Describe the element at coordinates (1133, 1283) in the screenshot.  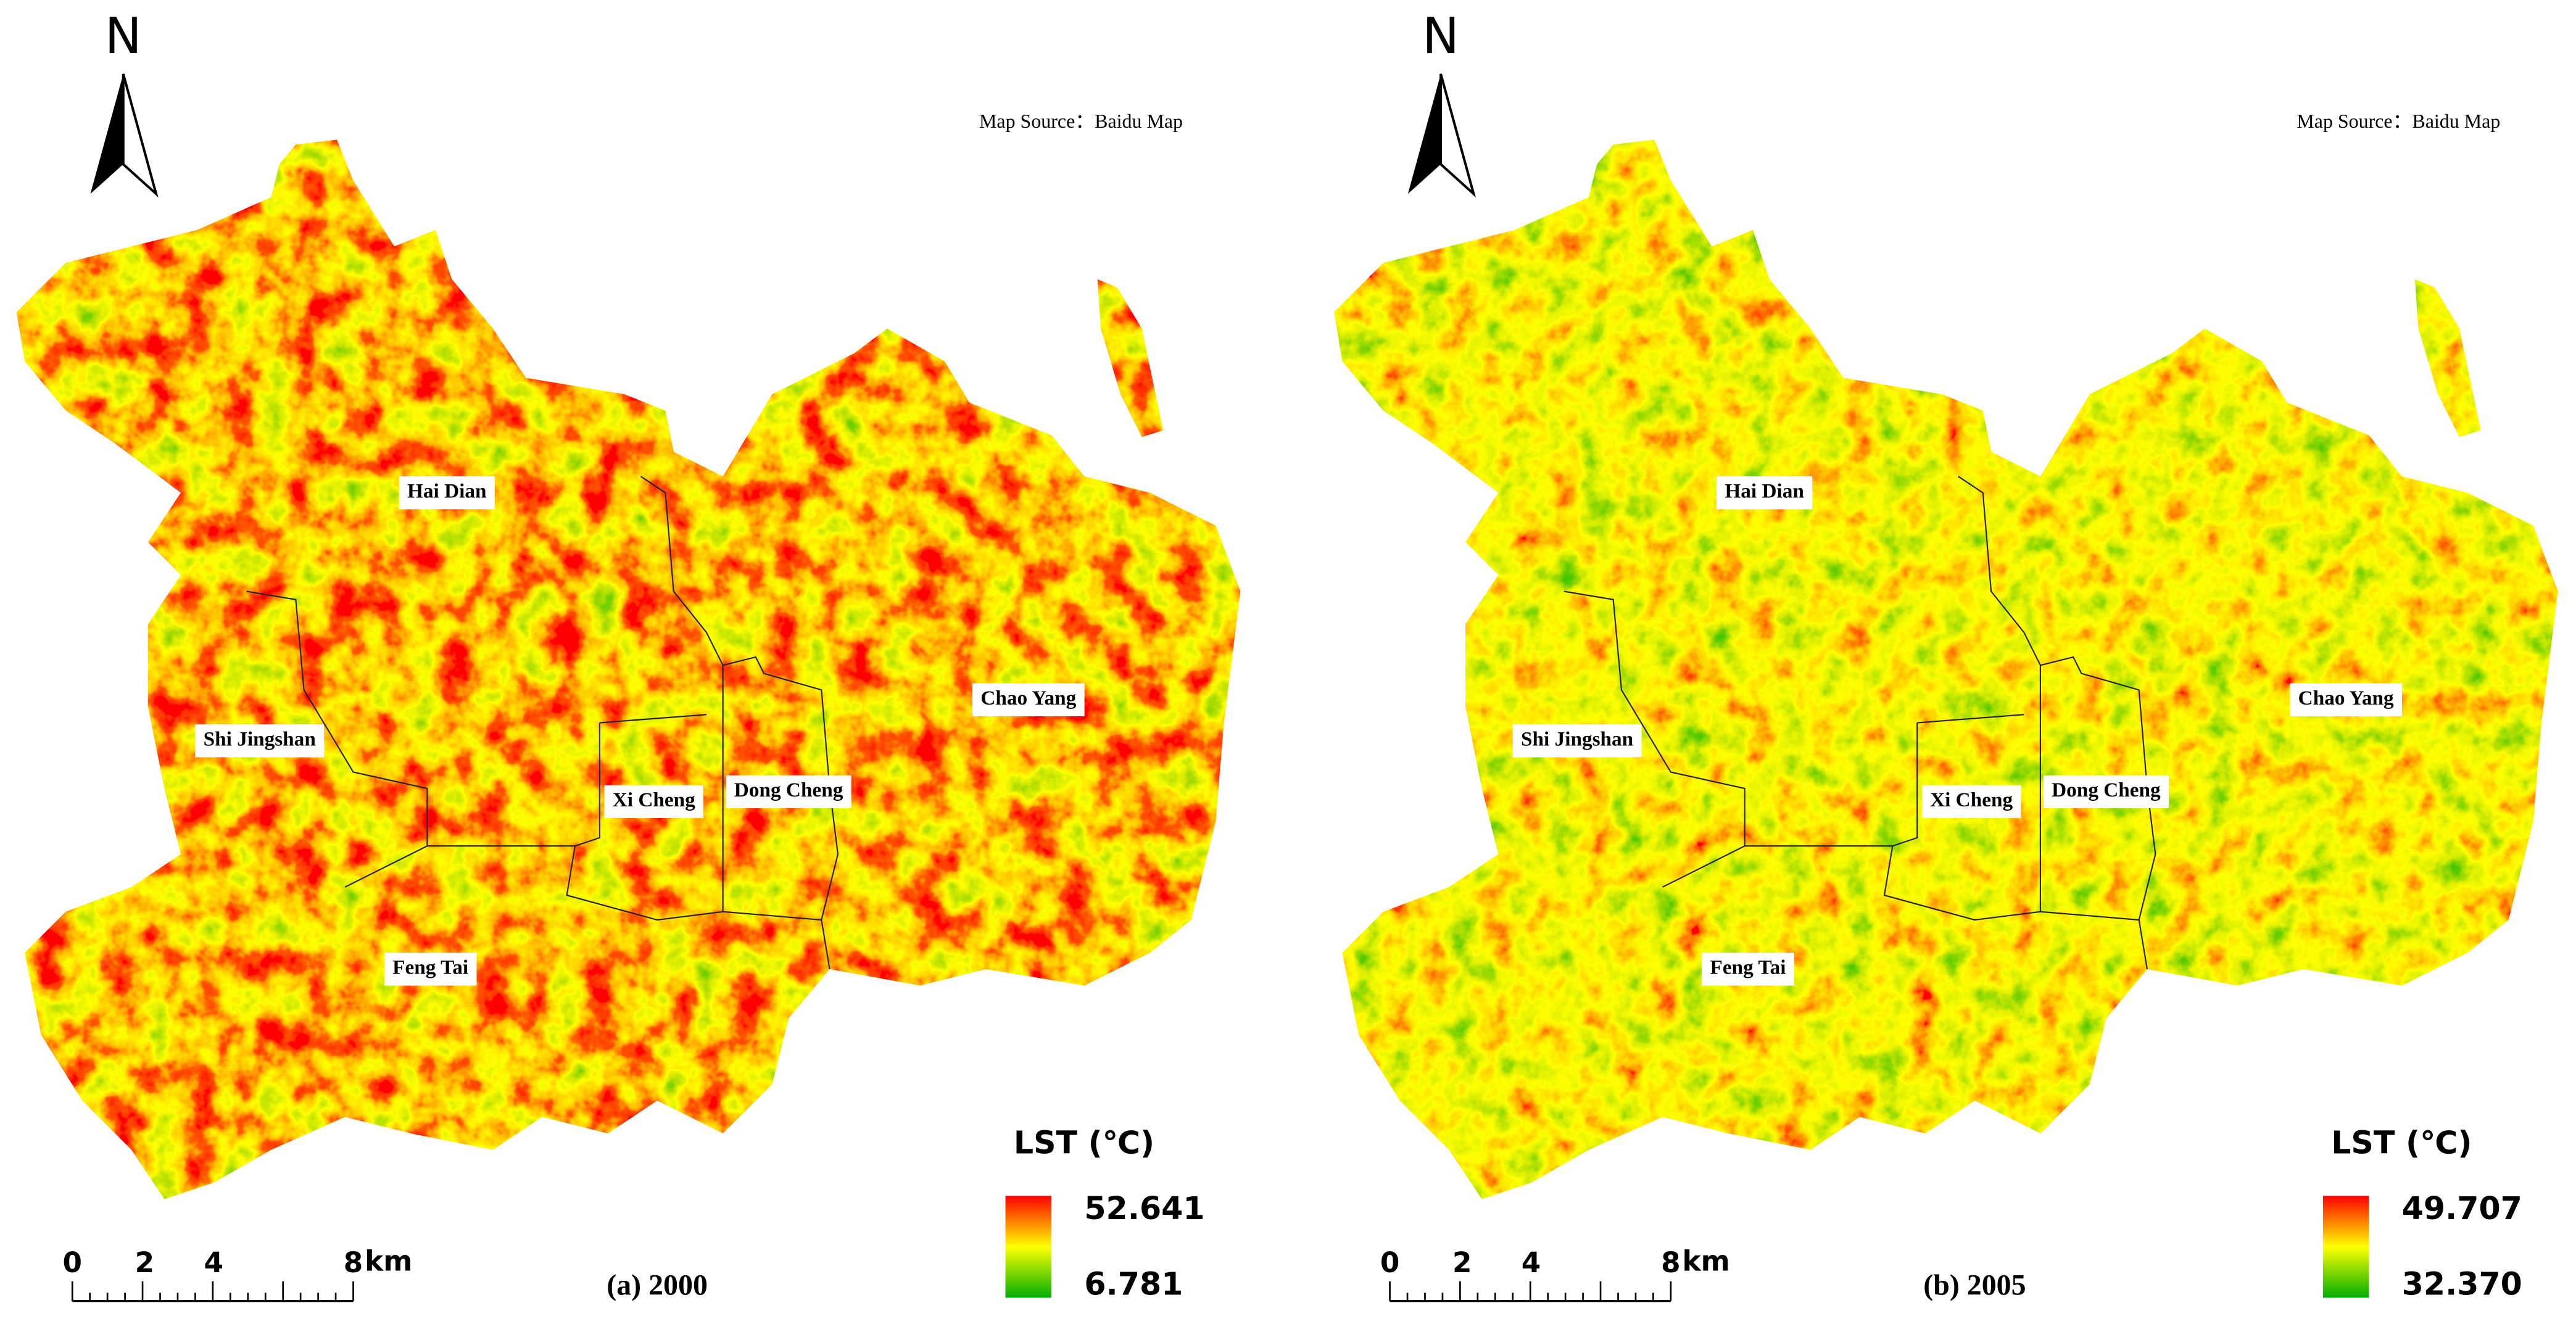
I see `legend-min: 6.781` at that location.